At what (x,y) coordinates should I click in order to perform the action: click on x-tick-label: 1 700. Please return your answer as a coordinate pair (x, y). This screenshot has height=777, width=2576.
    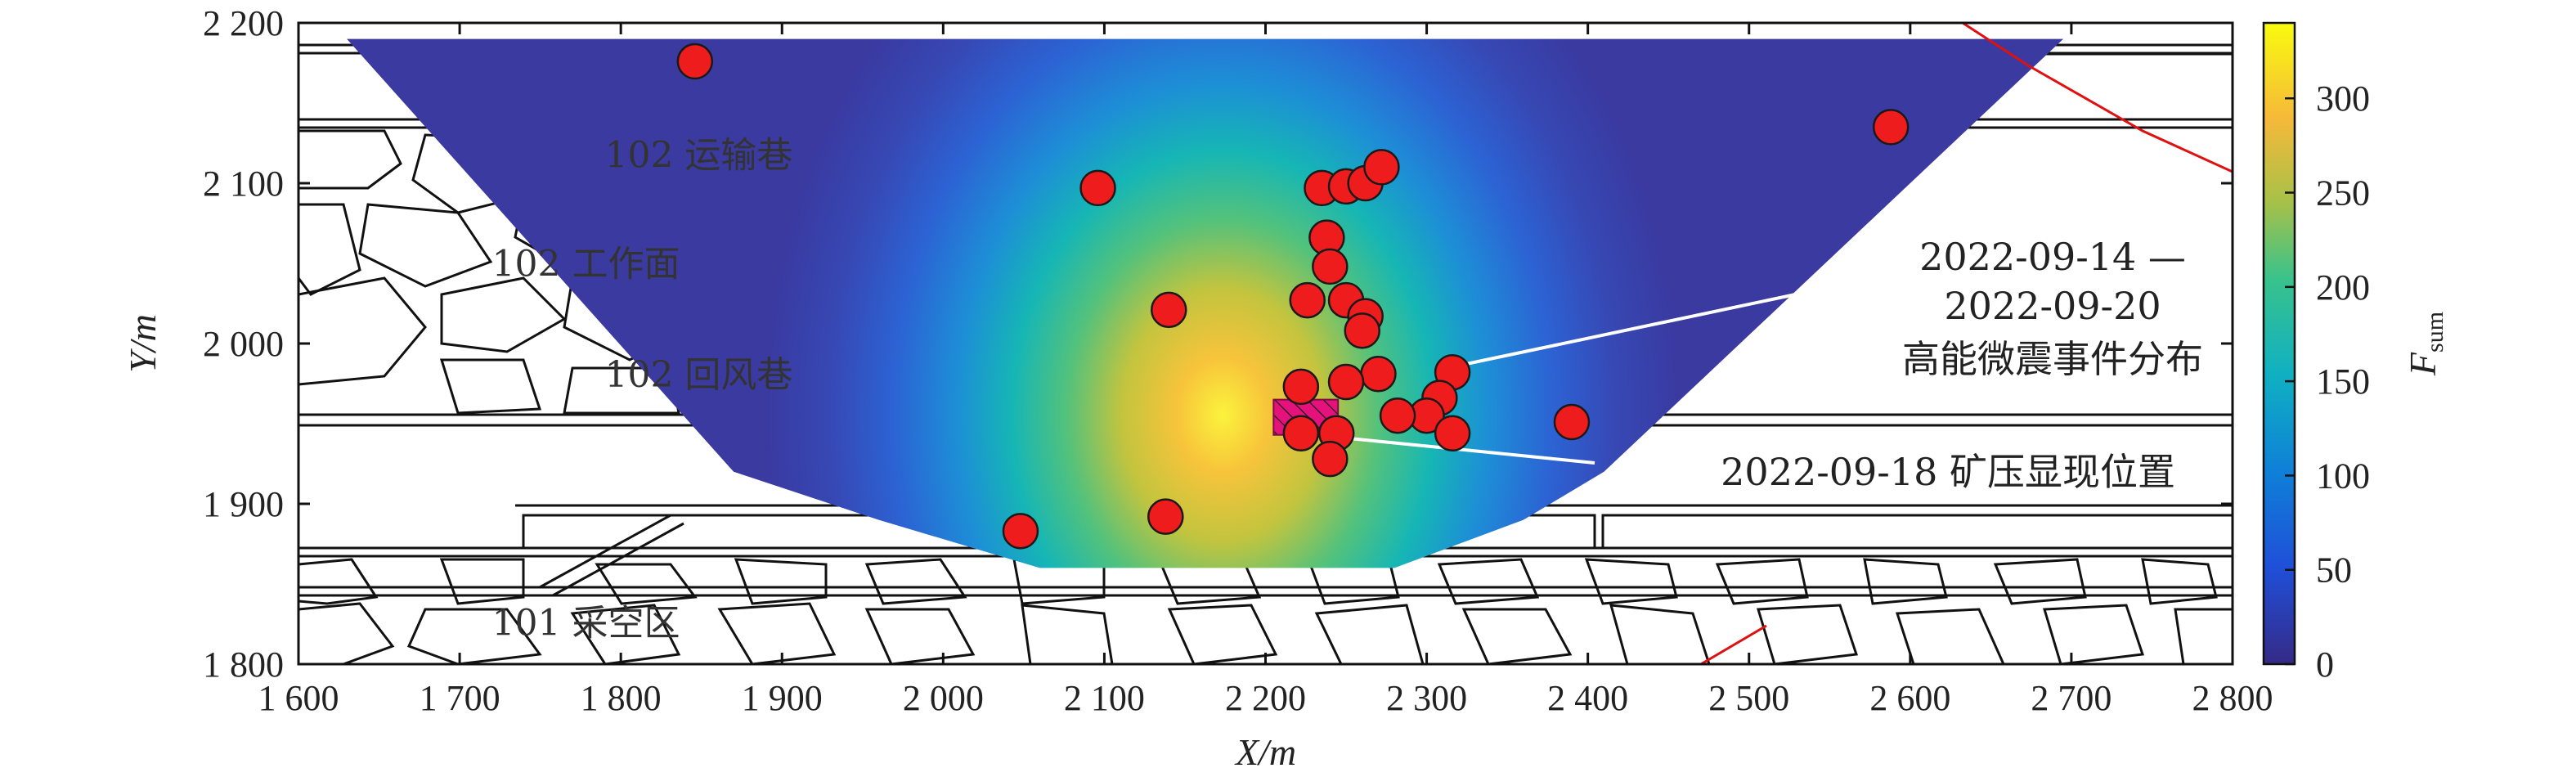
    Looking at the image, I should click on (460, 698).